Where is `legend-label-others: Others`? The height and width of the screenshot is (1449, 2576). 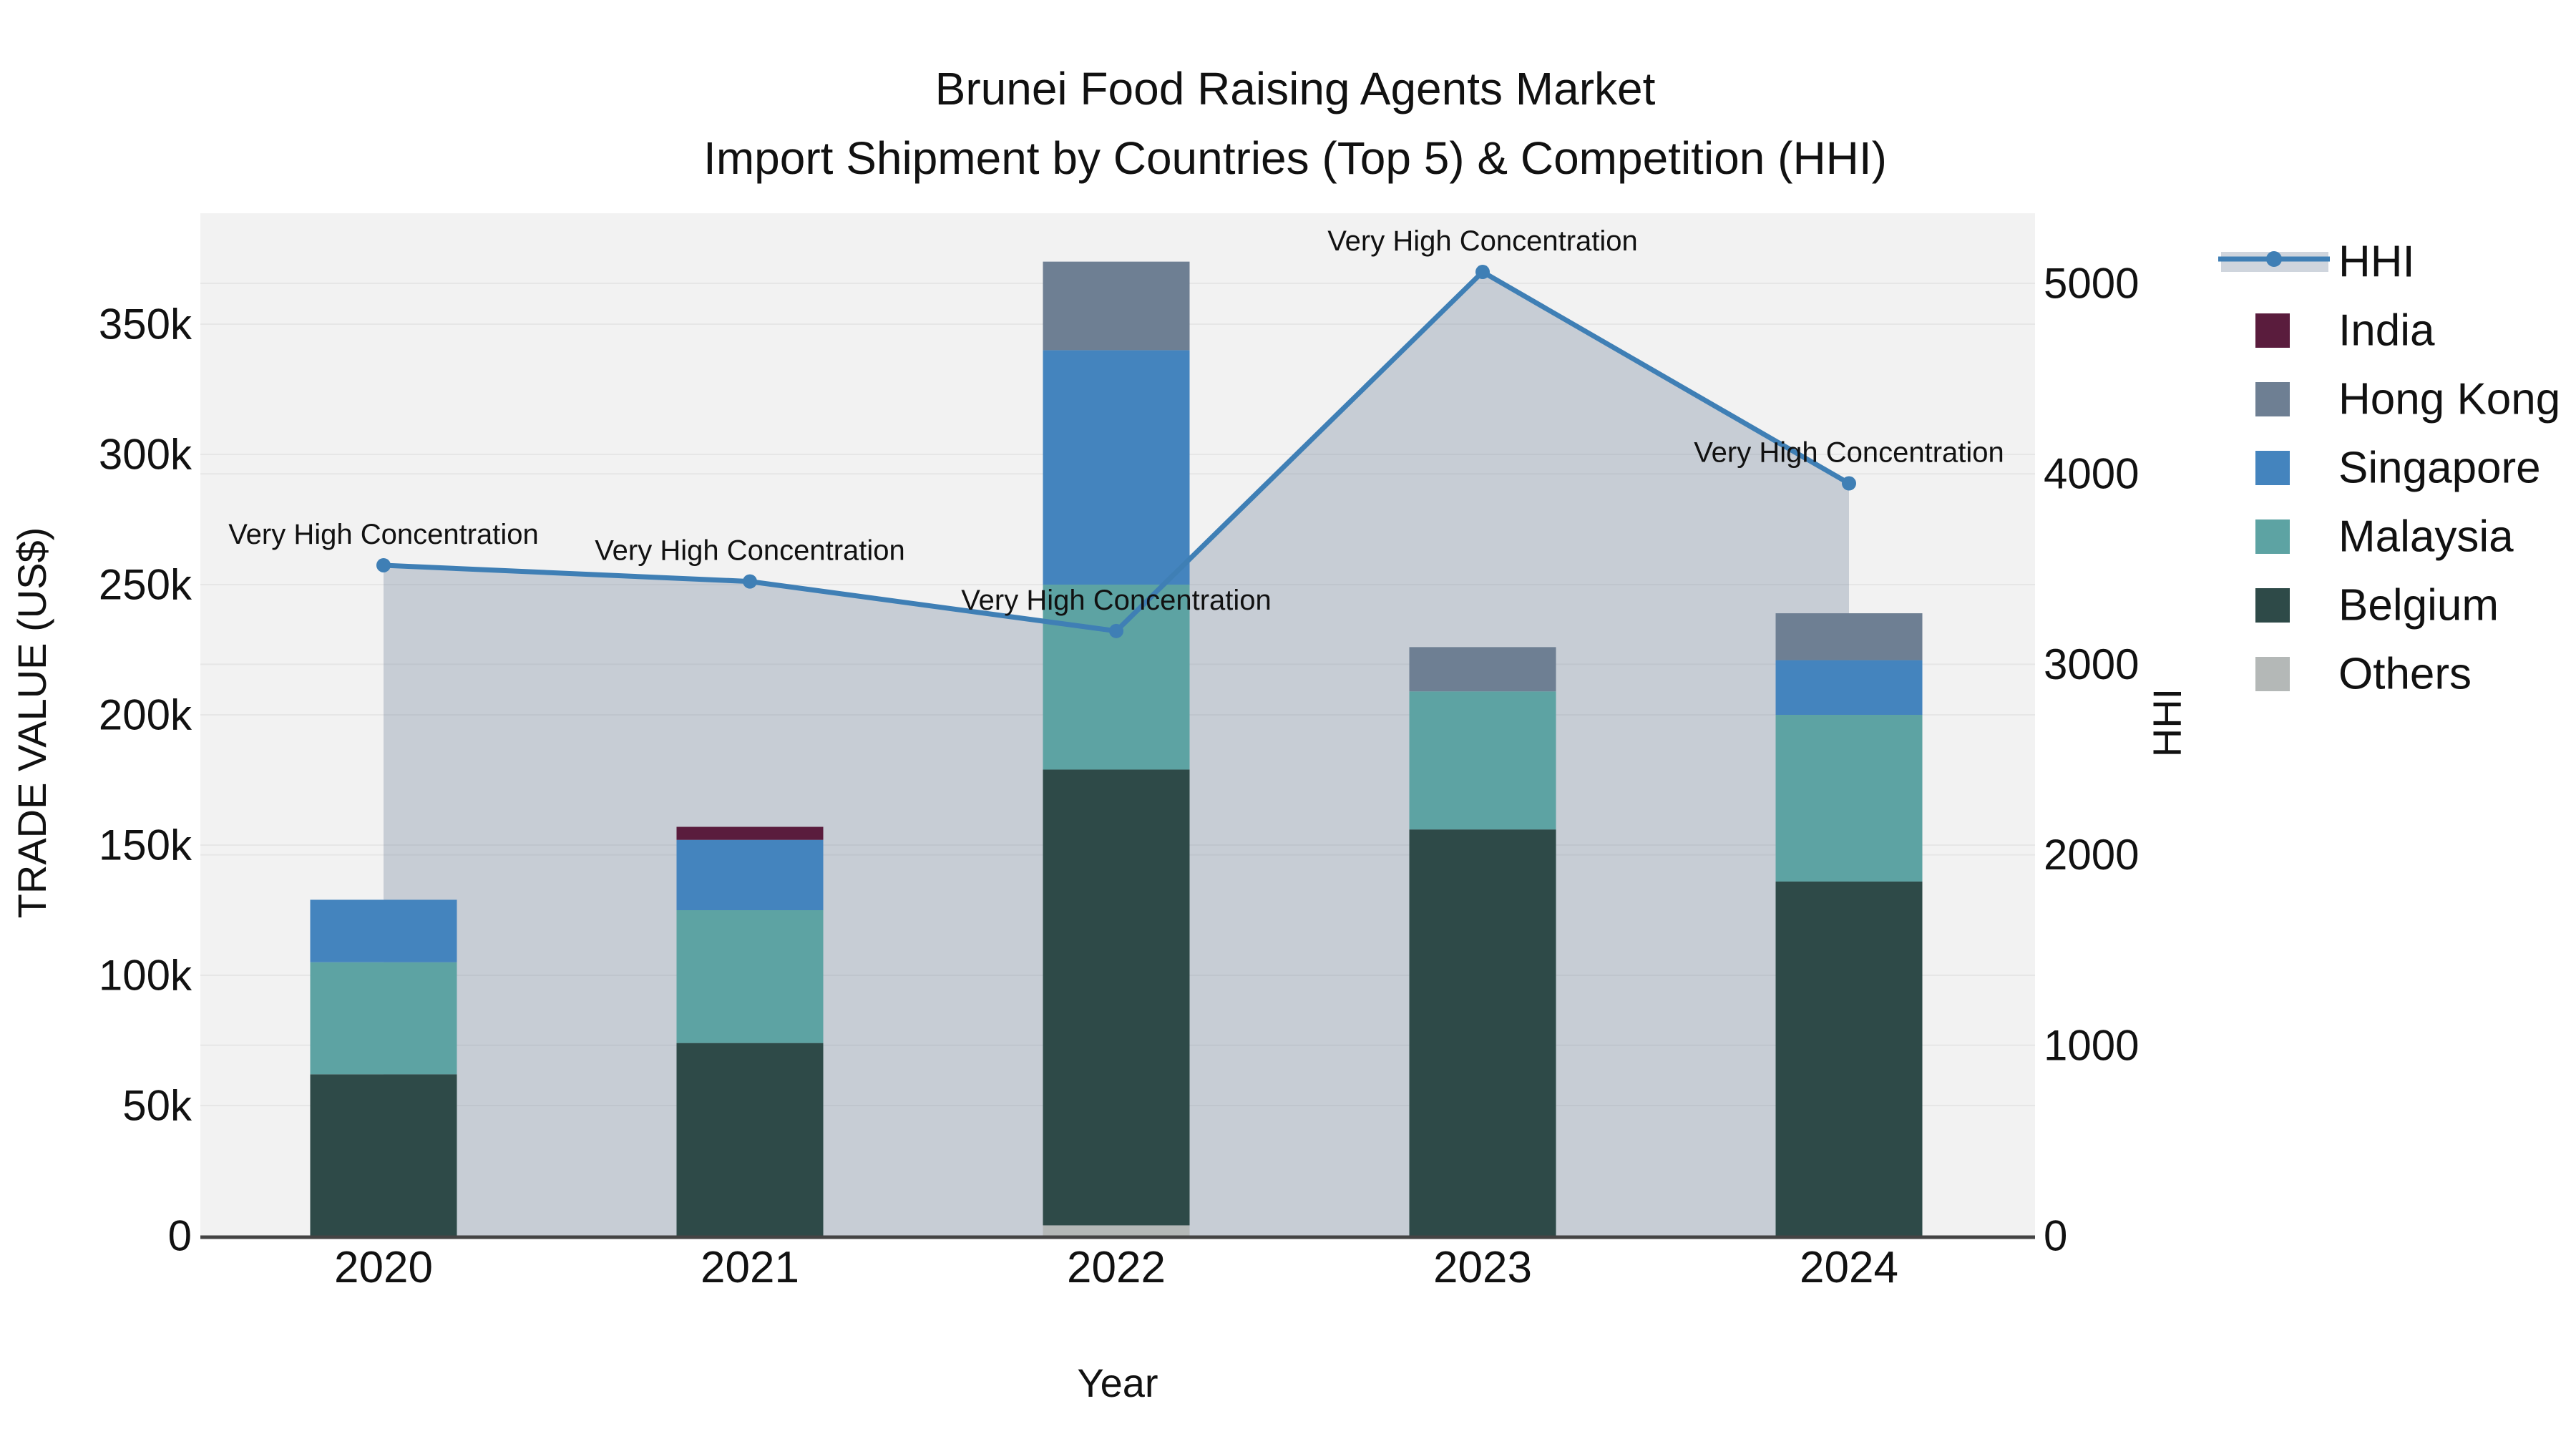 legend-label-others: Others is located at coordinates (2405, 674).